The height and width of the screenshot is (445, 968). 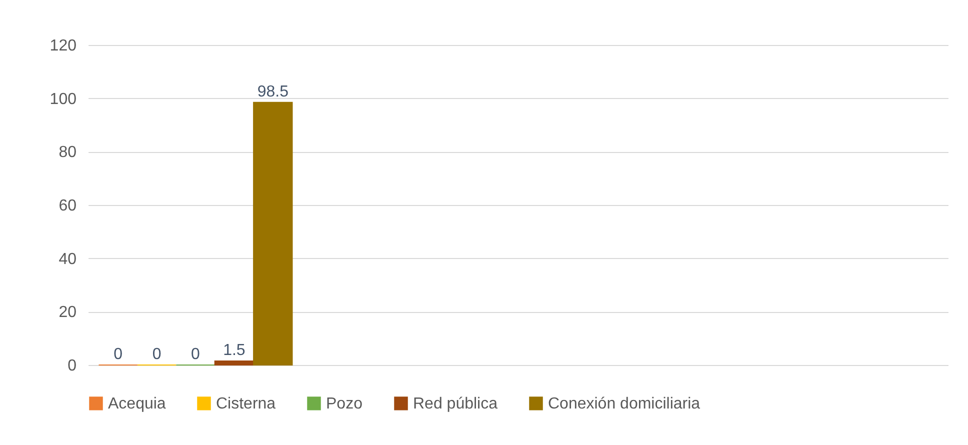 I want to click on y-tick-label: 20, so click(x=67, y=313).